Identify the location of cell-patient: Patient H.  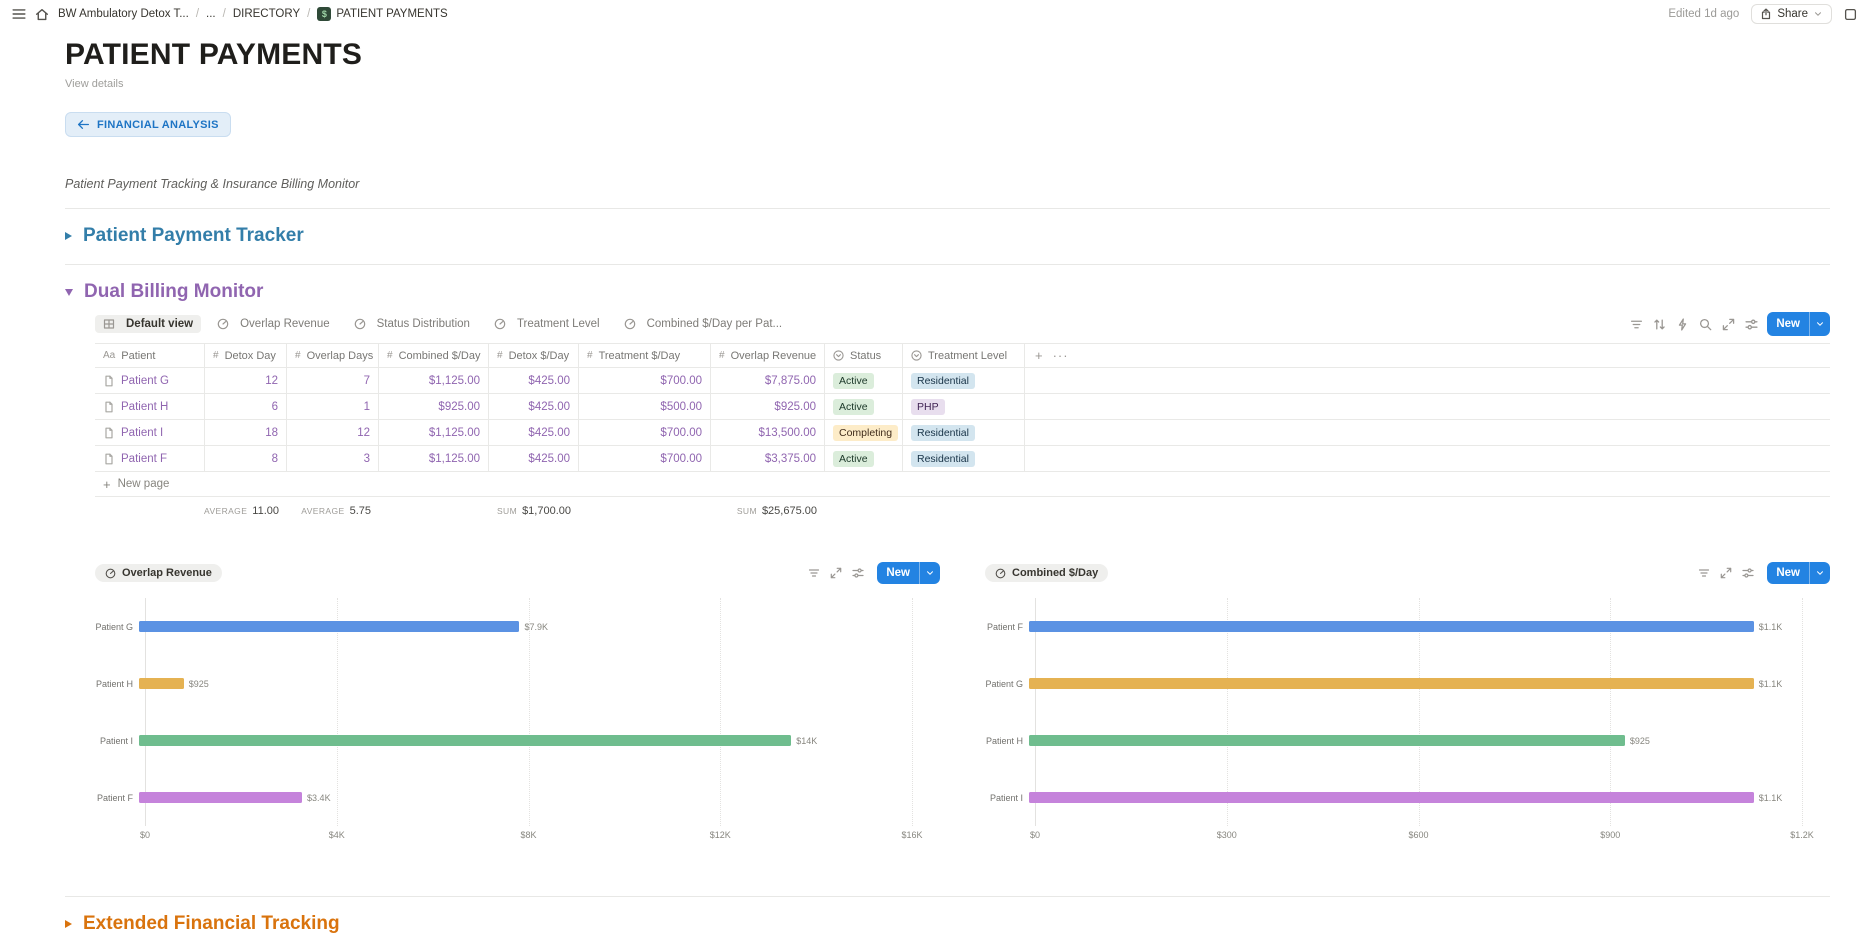
(150, 406).